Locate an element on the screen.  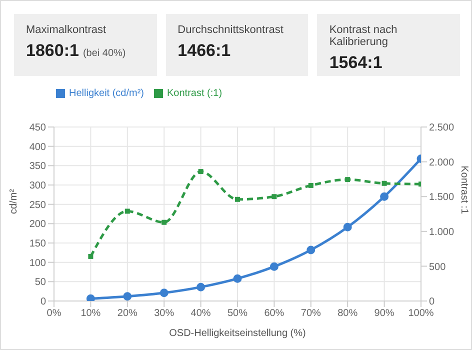
text: 1860:1 is located at coordinates (52, 50).